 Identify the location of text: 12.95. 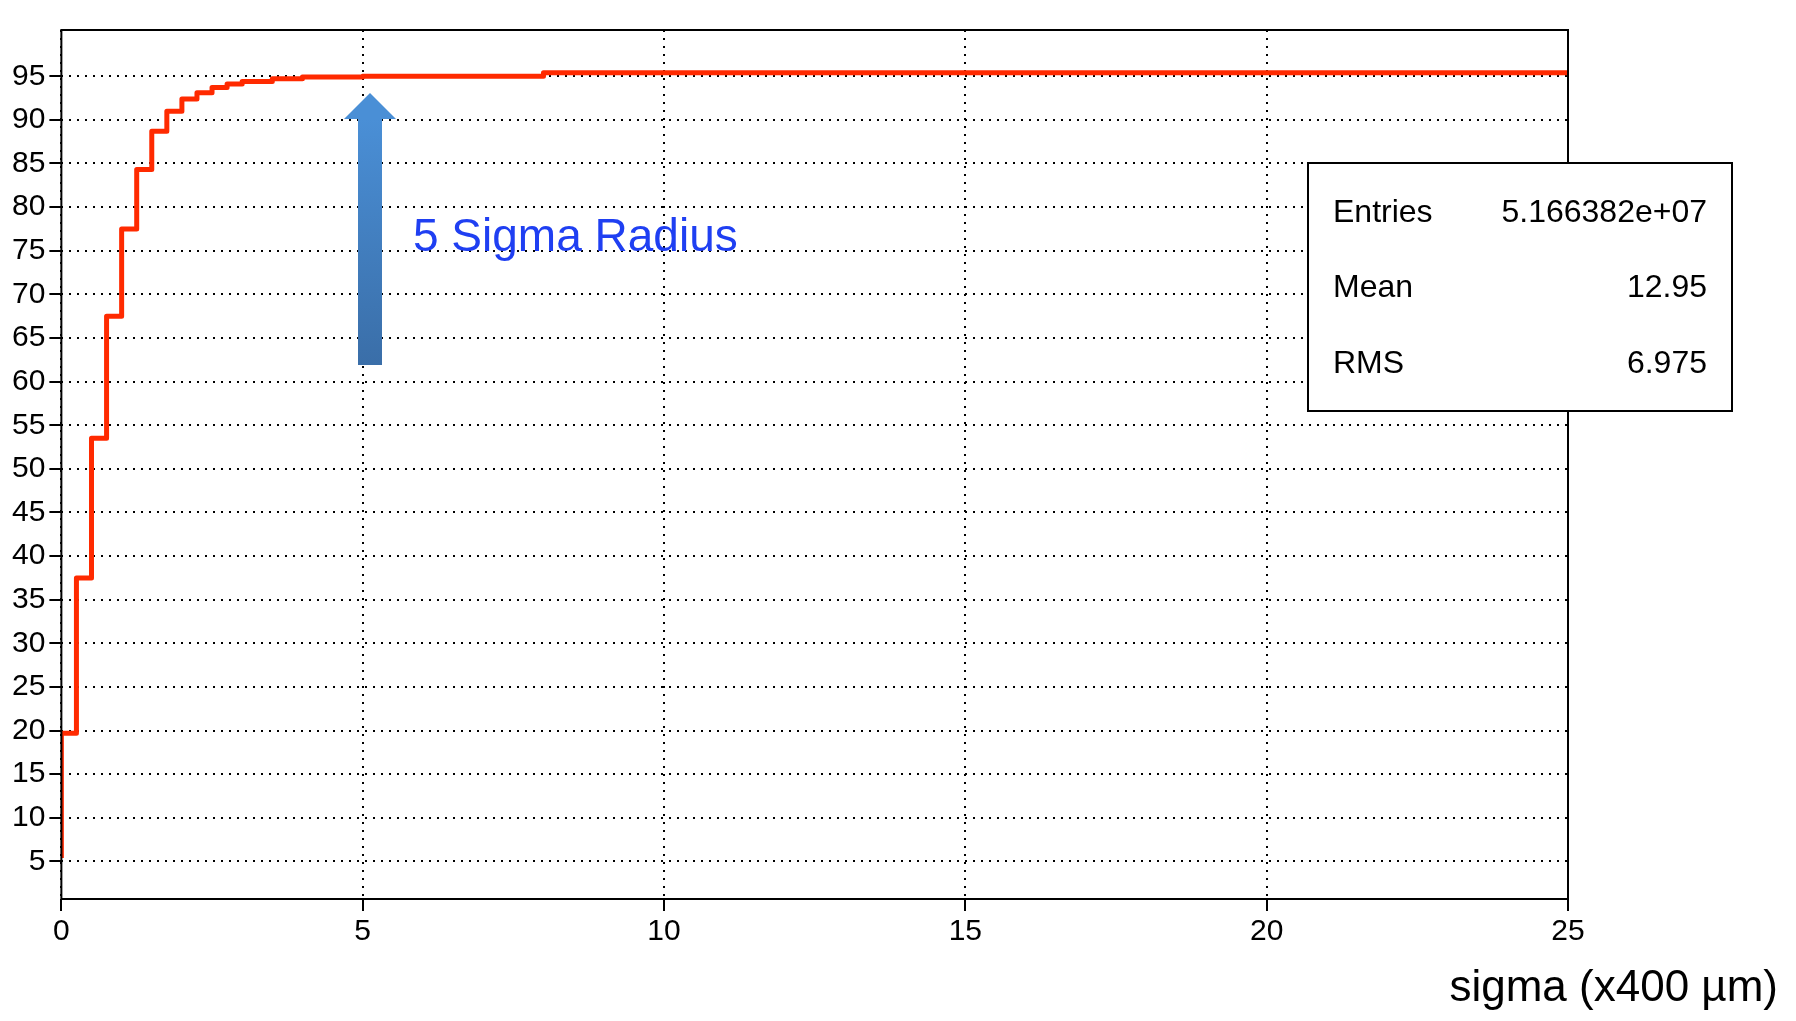
(1666, 287).